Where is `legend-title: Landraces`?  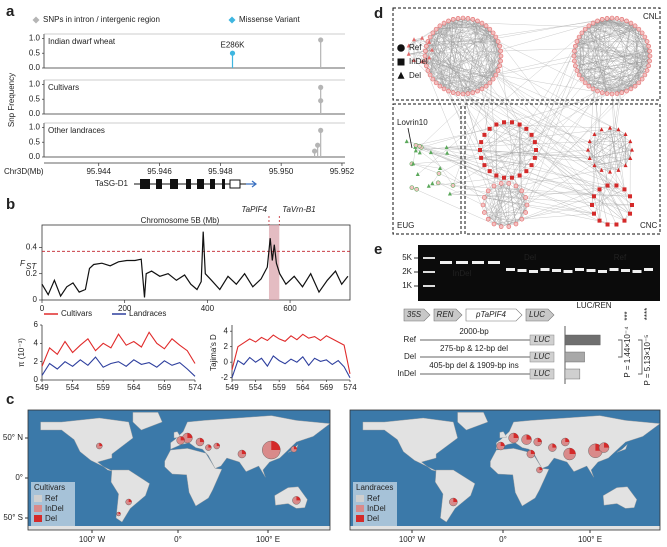
legend-title: Landraces is located at coordinates (374, 487).